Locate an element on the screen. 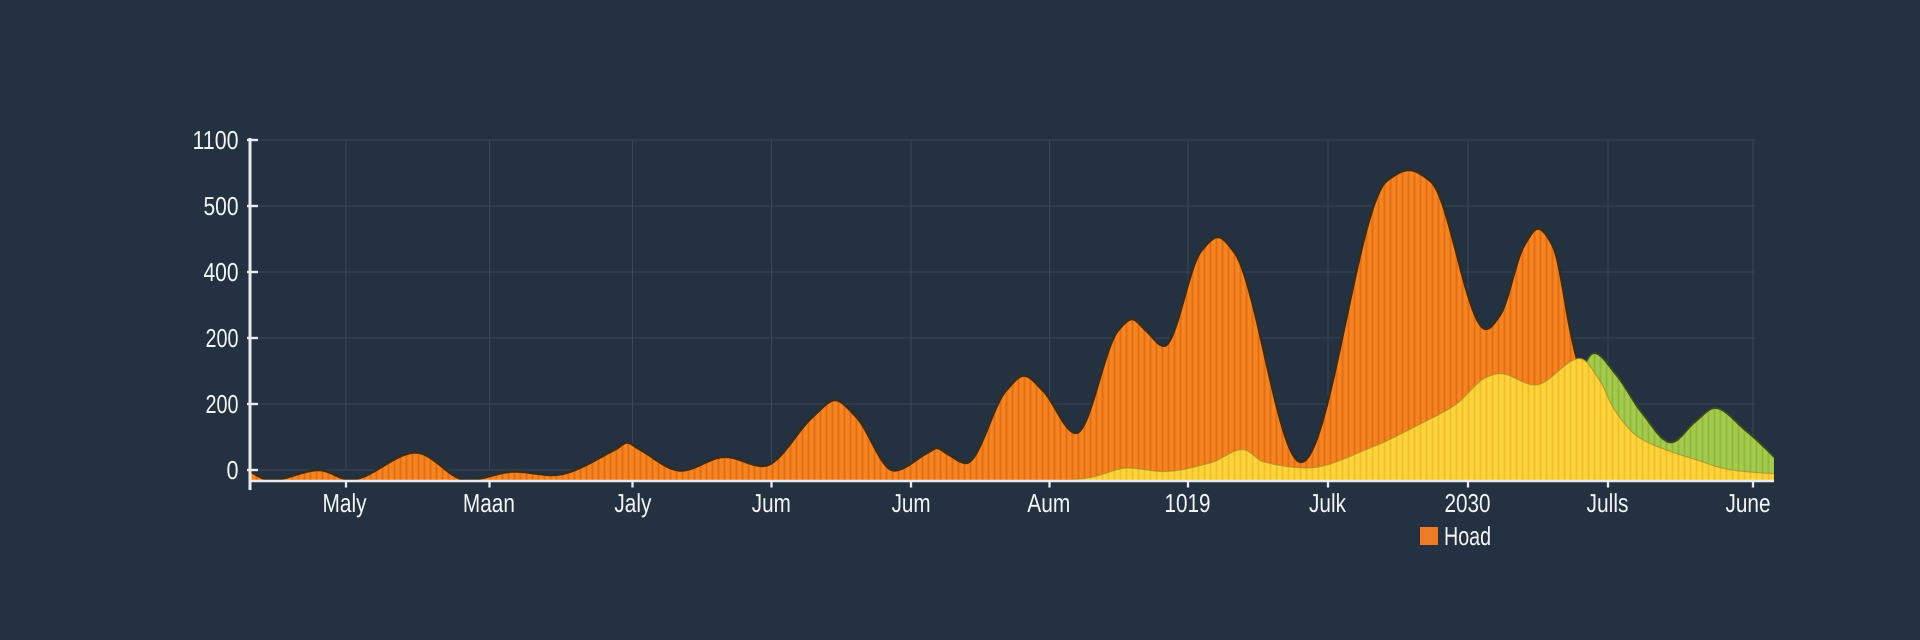 This screenshot has height=640, width=1920. svg-text: Maan is located at coordinates (489, 503).